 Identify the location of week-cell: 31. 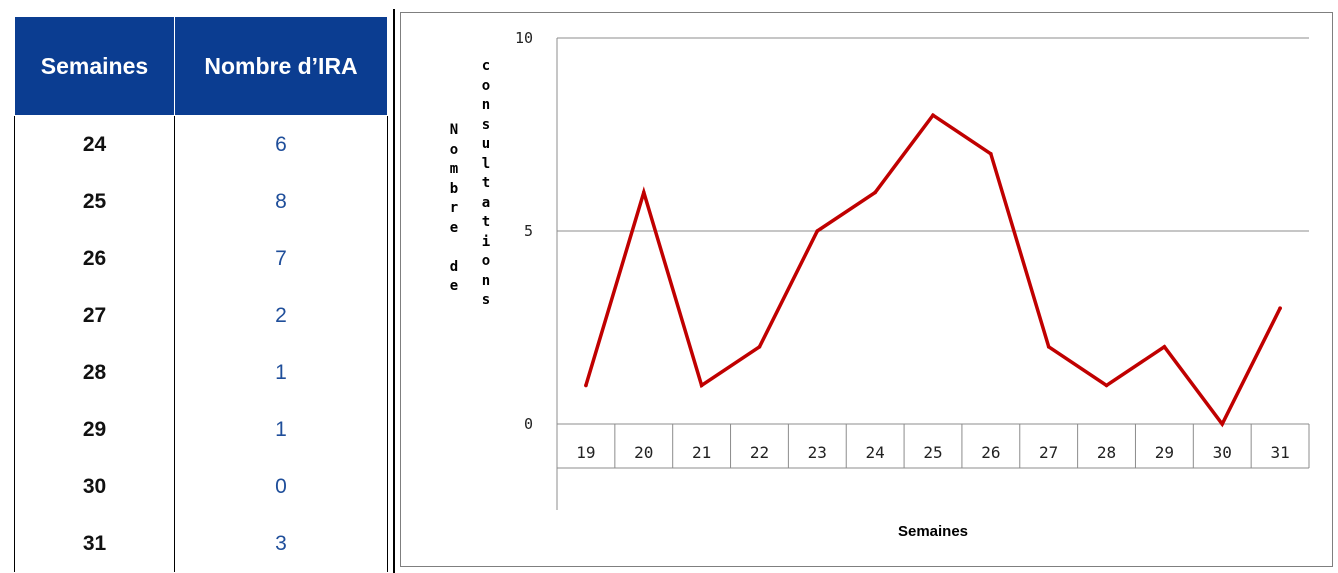
(94, 543).